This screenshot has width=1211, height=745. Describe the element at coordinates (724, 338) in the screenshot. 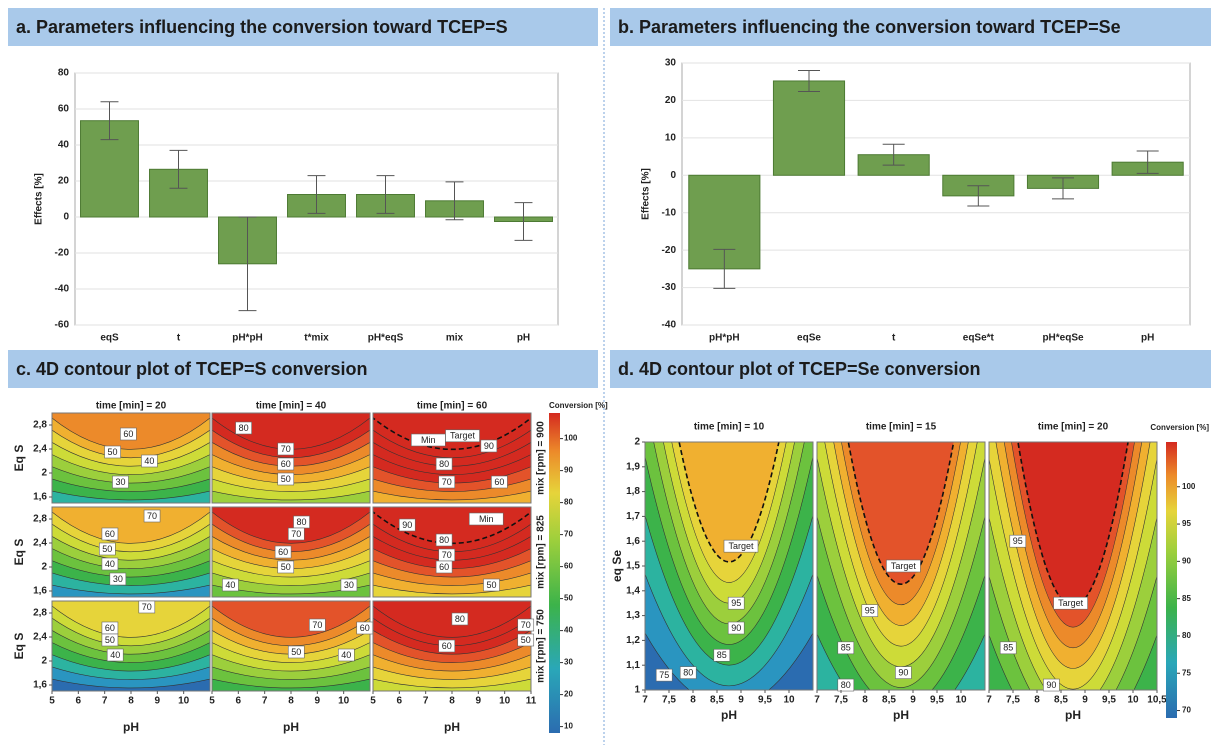

I see `x-tick-label: pH*pH` at that location.